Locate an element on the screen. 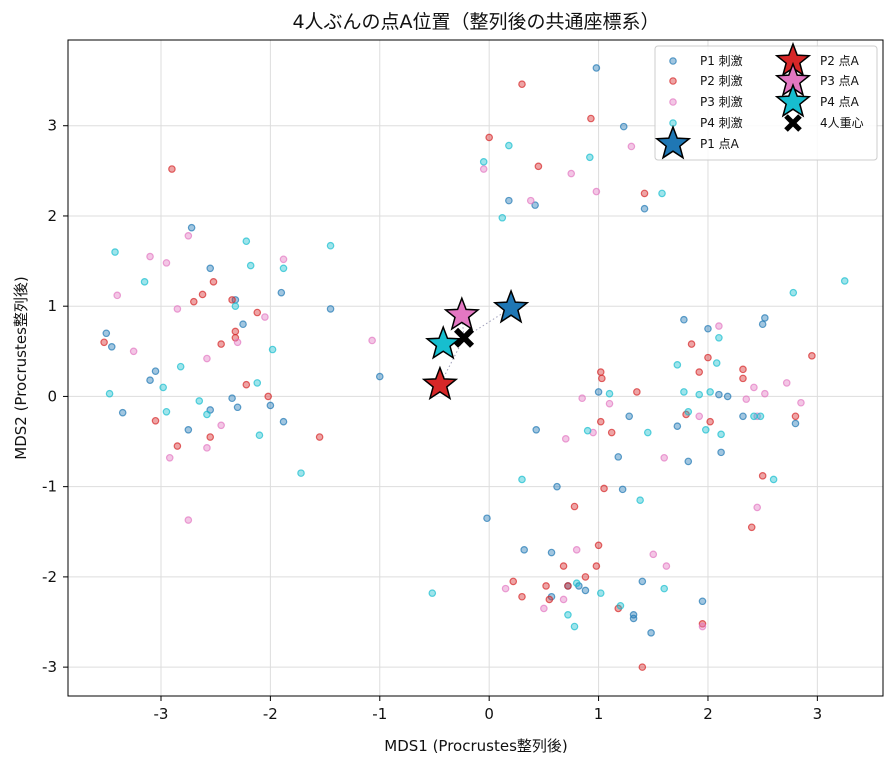  legend-x-marker-shape is located at coordinates (793, 123).